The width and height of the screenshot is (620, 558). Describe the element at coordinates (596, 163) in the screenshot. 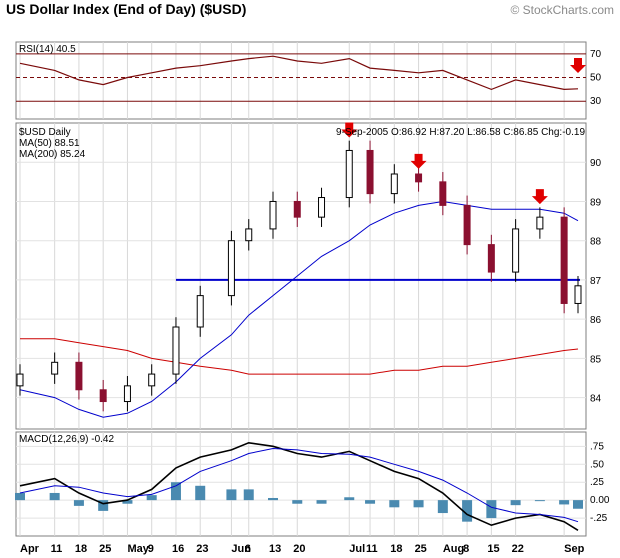

I see `price-tick-label: 90` at that location.